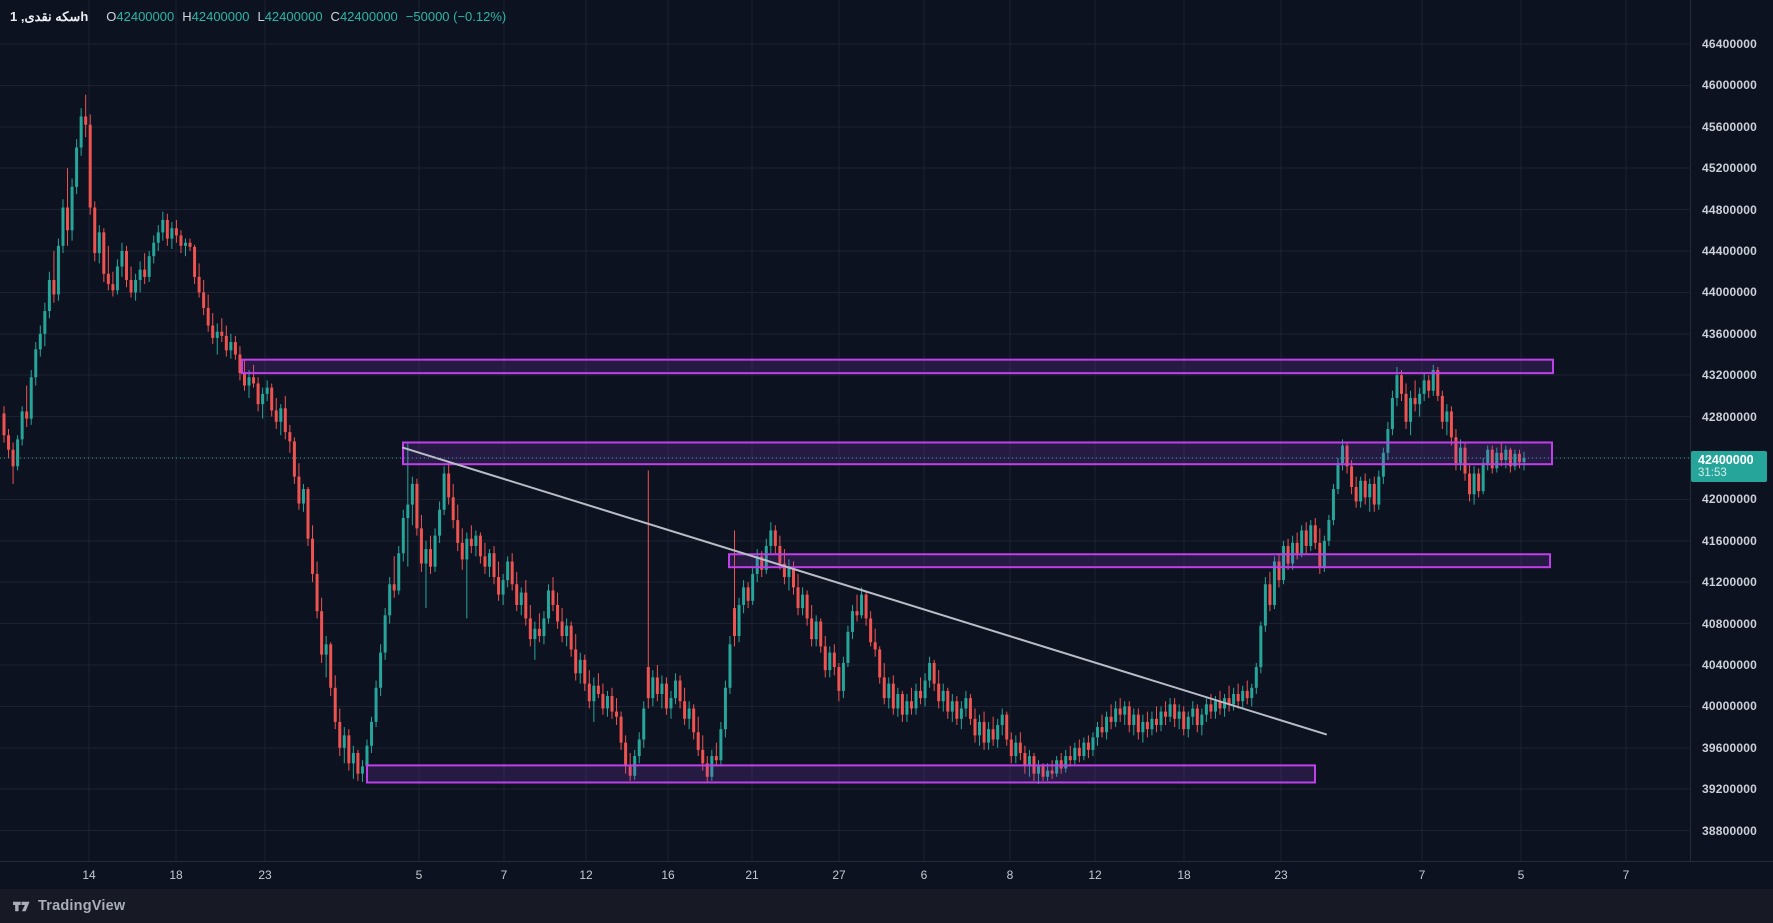 The image size is (1773, 923). I want to click on time-axis-label: 23, so click(1281, 875).